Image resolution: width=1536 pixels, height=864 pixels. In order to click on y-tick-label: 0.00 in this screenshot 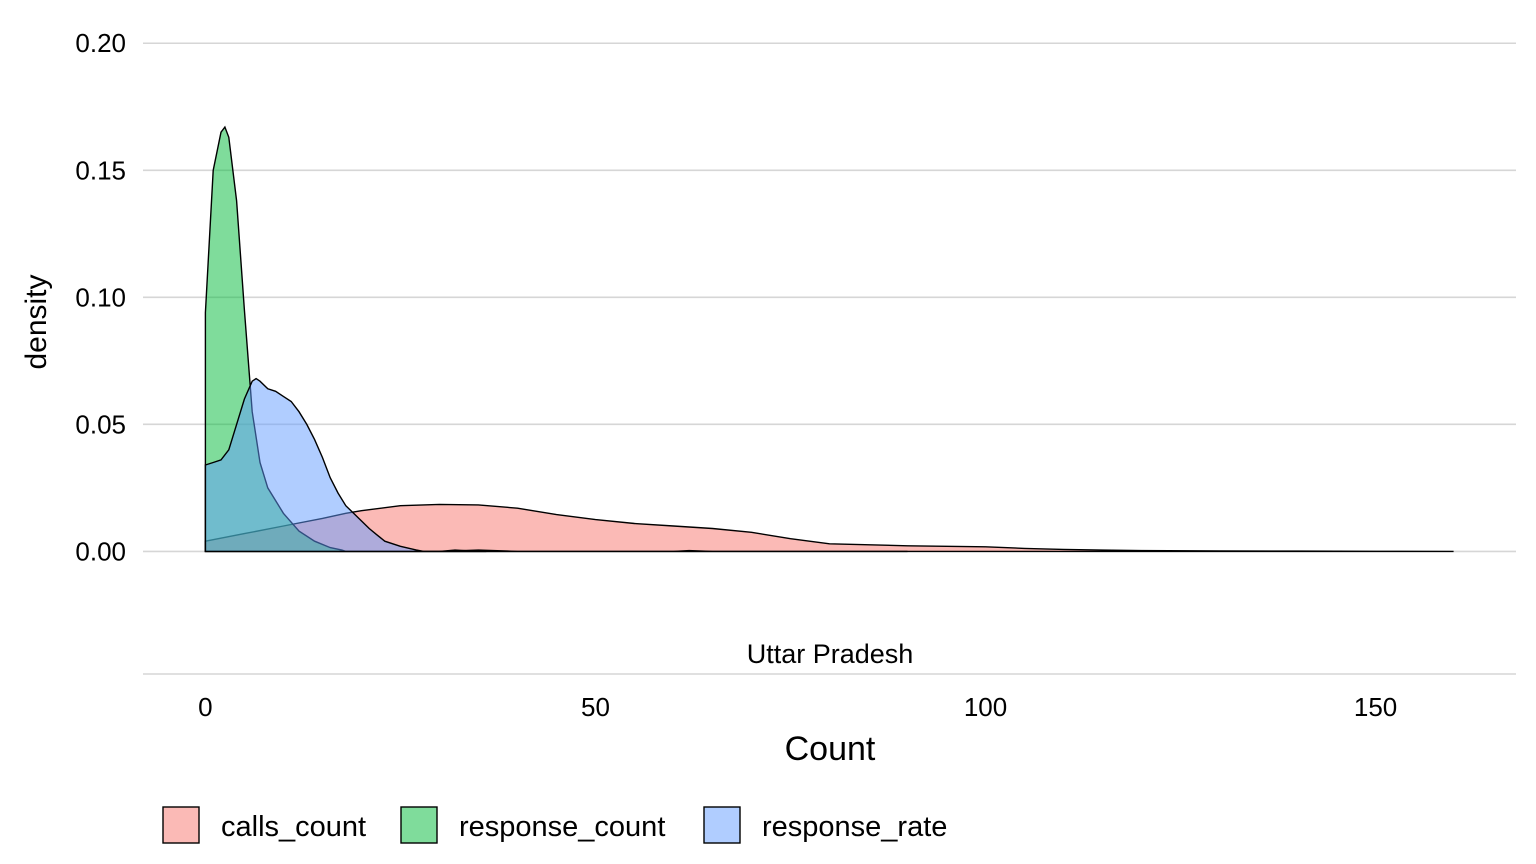, I will do `click(100, 551)`.